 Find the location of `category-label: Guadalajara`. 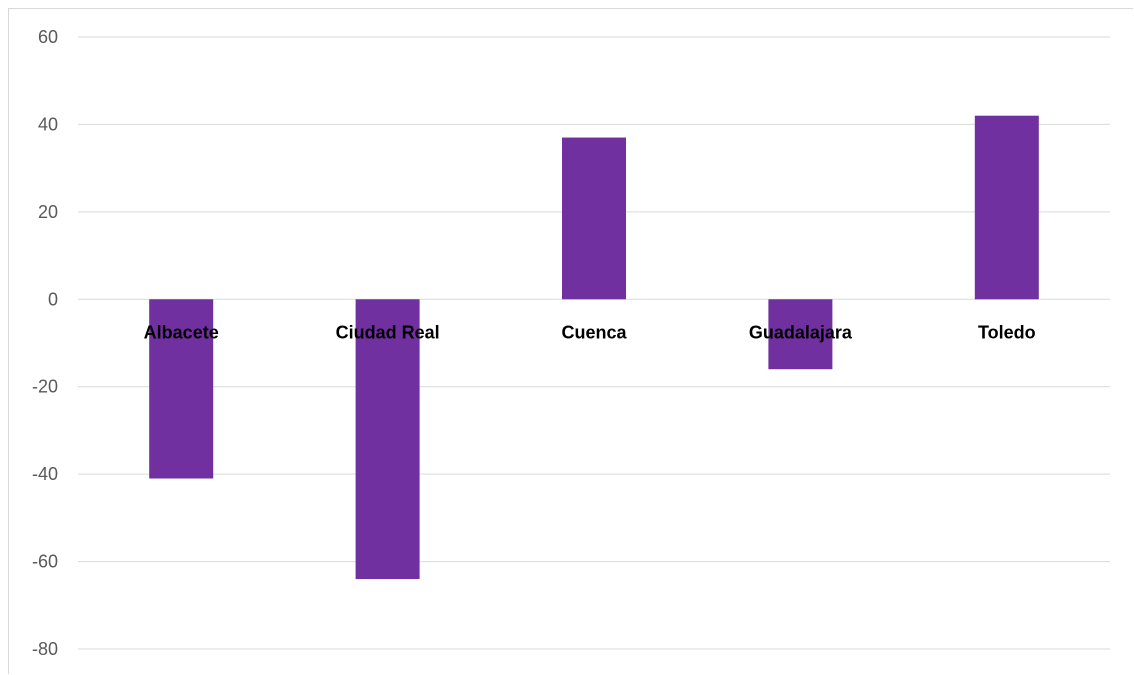

category-label: Guadalajara is located at coordinates (801, 332).